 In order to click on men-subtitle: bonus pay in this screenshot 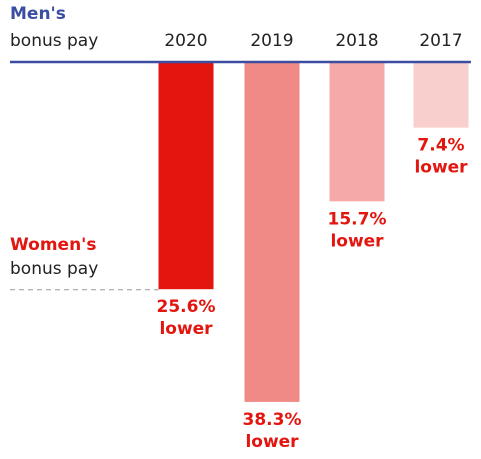, I will do `click(54, 41)`.